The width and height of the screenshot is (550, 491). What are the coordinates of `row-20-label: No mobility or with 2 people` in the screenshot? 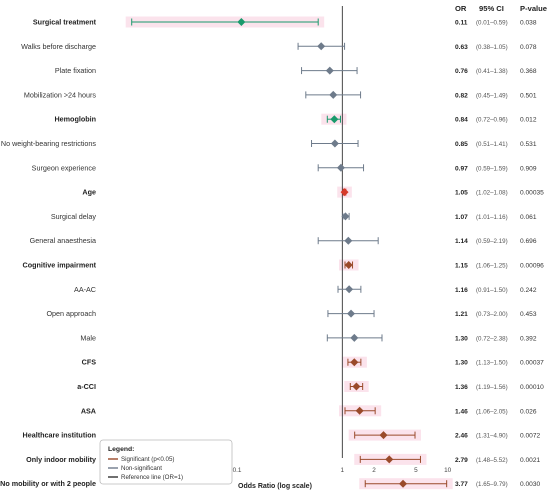 It's located at (48, 483).